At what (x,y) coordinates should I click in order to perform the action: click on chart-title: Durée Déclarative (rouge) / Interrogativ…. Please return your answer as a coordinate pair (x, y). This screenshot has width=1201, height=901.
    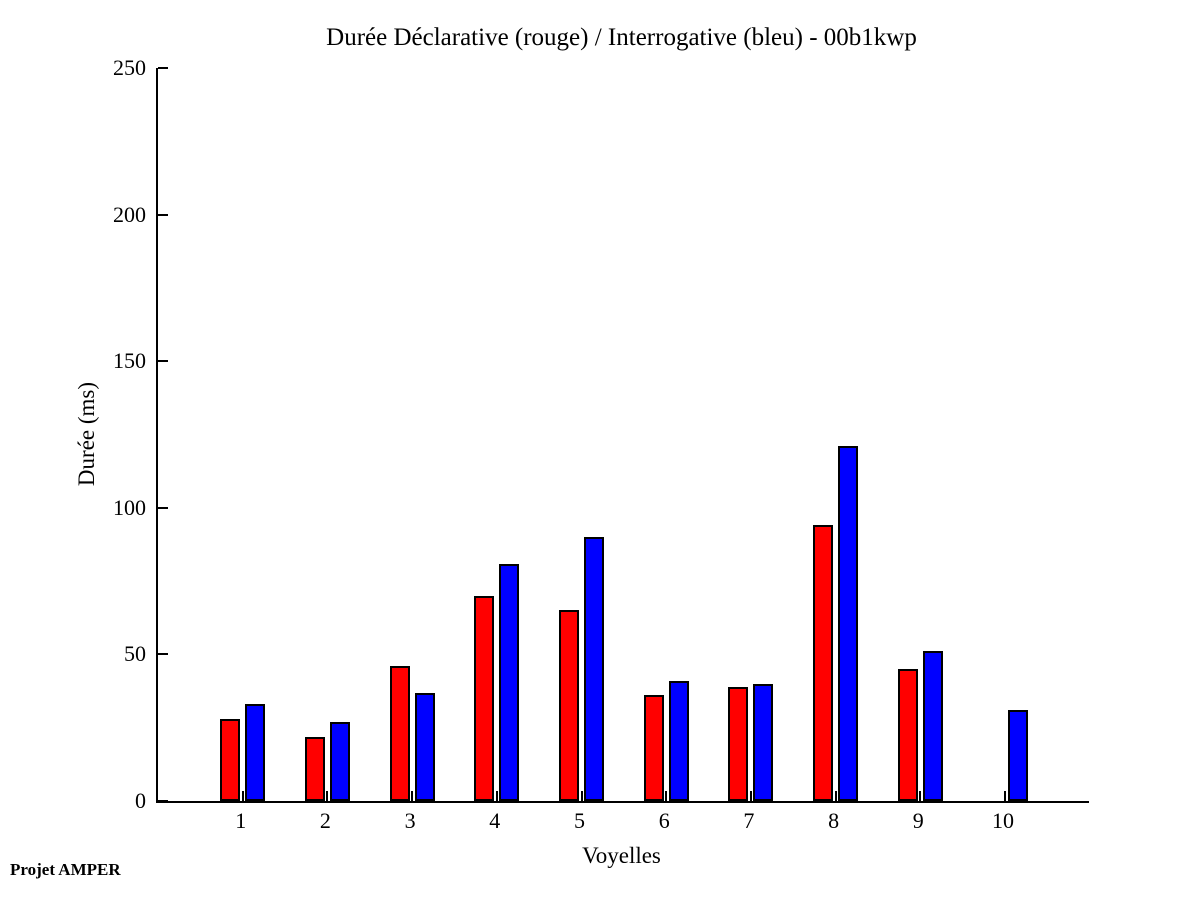
    Looking at the image, I should click on (621, 37).